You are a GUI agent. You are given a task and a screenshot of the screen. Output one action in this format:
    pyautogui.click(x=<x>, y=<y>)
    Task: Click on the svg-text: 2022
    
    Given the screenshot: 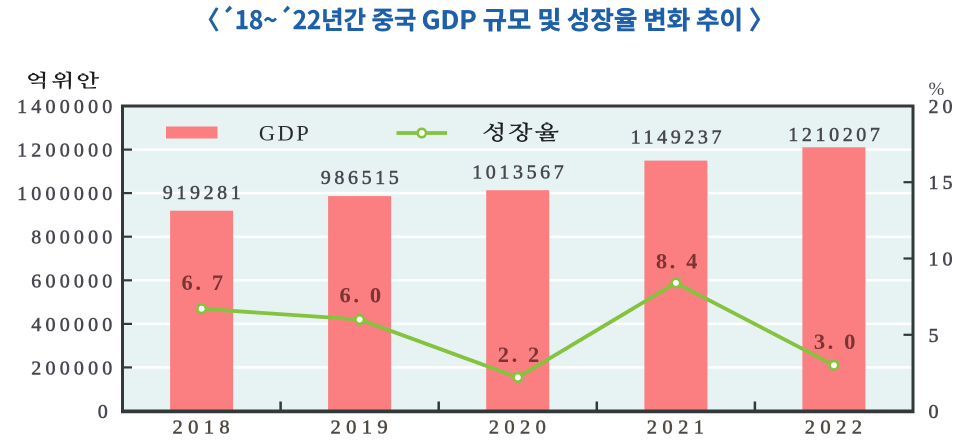 What is the action you would take?
    pyautogui.click(x=836, y=428)
    